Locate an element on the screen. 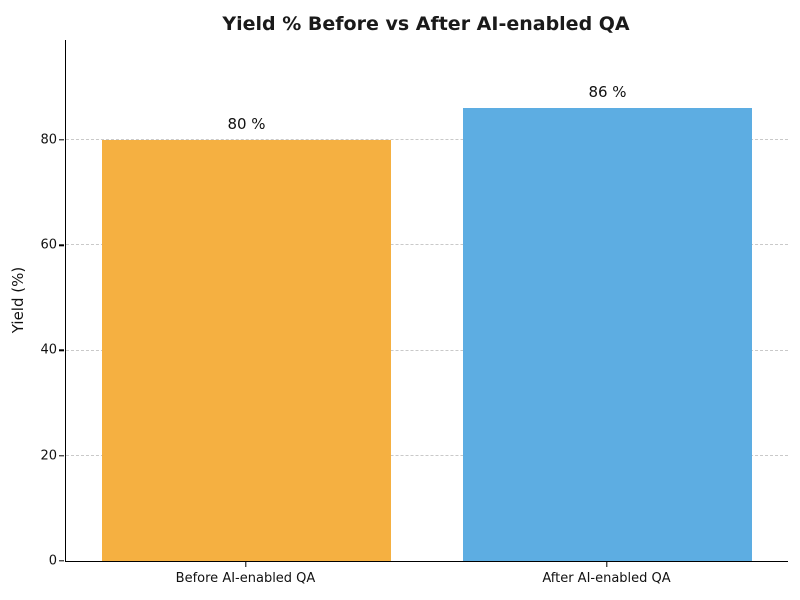  y-tick-label-0: 0 is located at coordinates (52, 561).